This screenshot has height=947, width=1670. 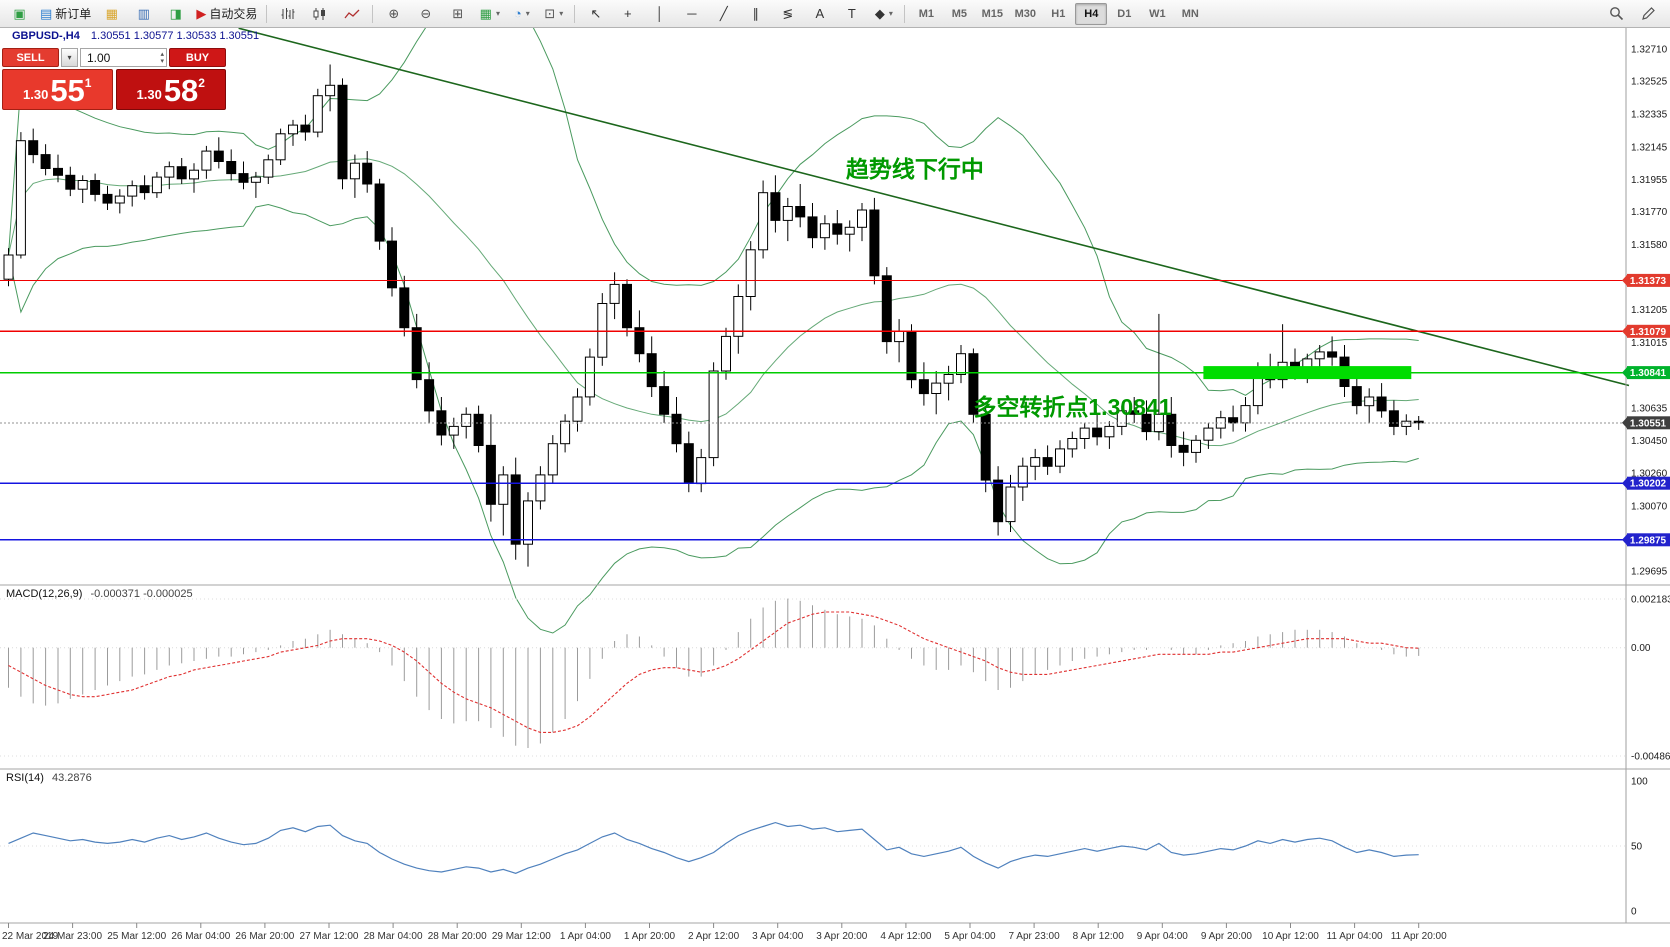 I want to click on label-icon: T, so click(x=851, y=13).